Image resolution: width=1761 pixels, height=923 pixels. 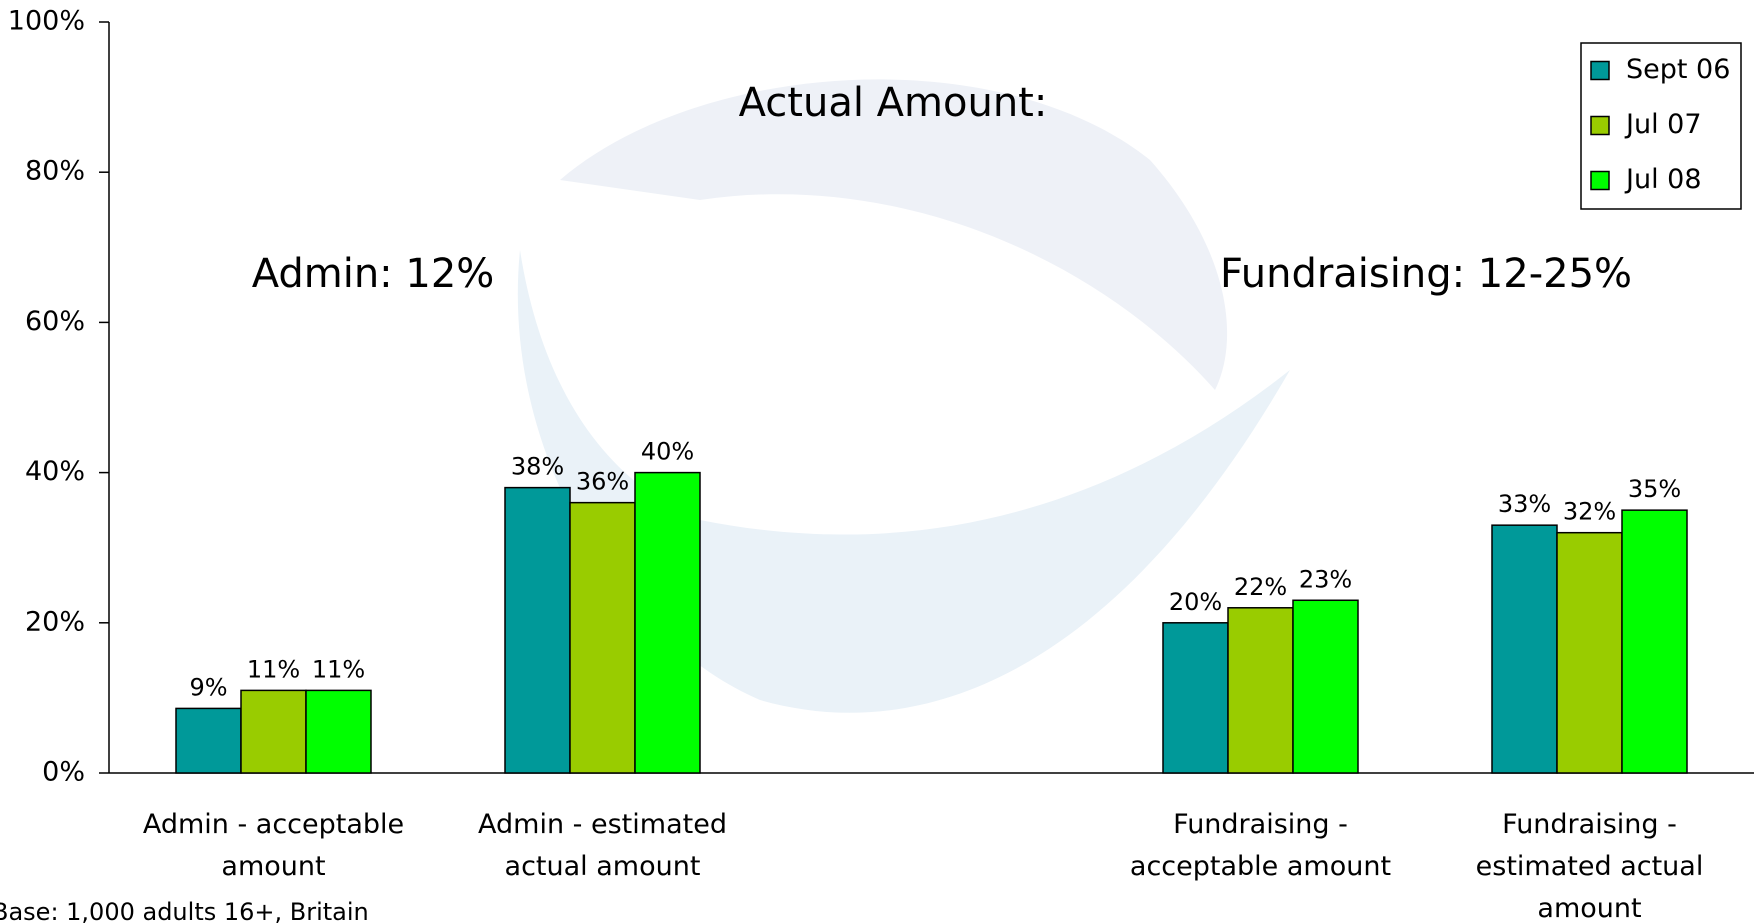 What do you see at coordinates (55, 171) in the screenshot?
I see `y-tick-label: 80%` at bounding box center [55, 171].